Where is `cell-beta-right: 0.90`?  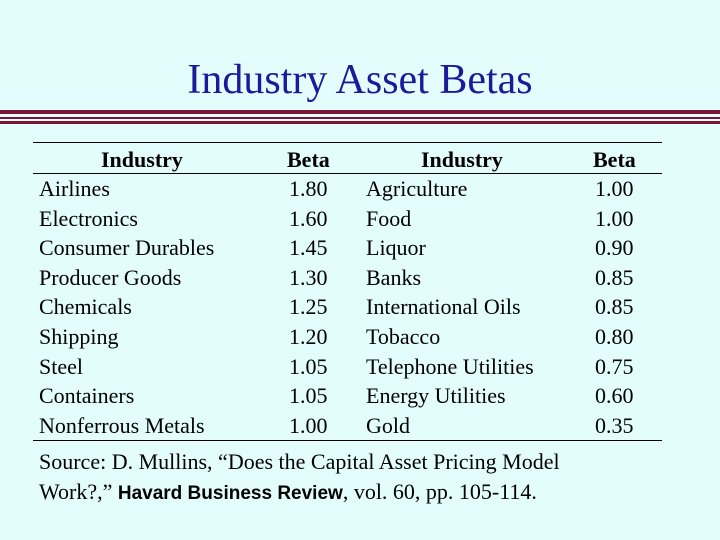 cell-beta-right: 0.90 is located at coordinates (614, 248).